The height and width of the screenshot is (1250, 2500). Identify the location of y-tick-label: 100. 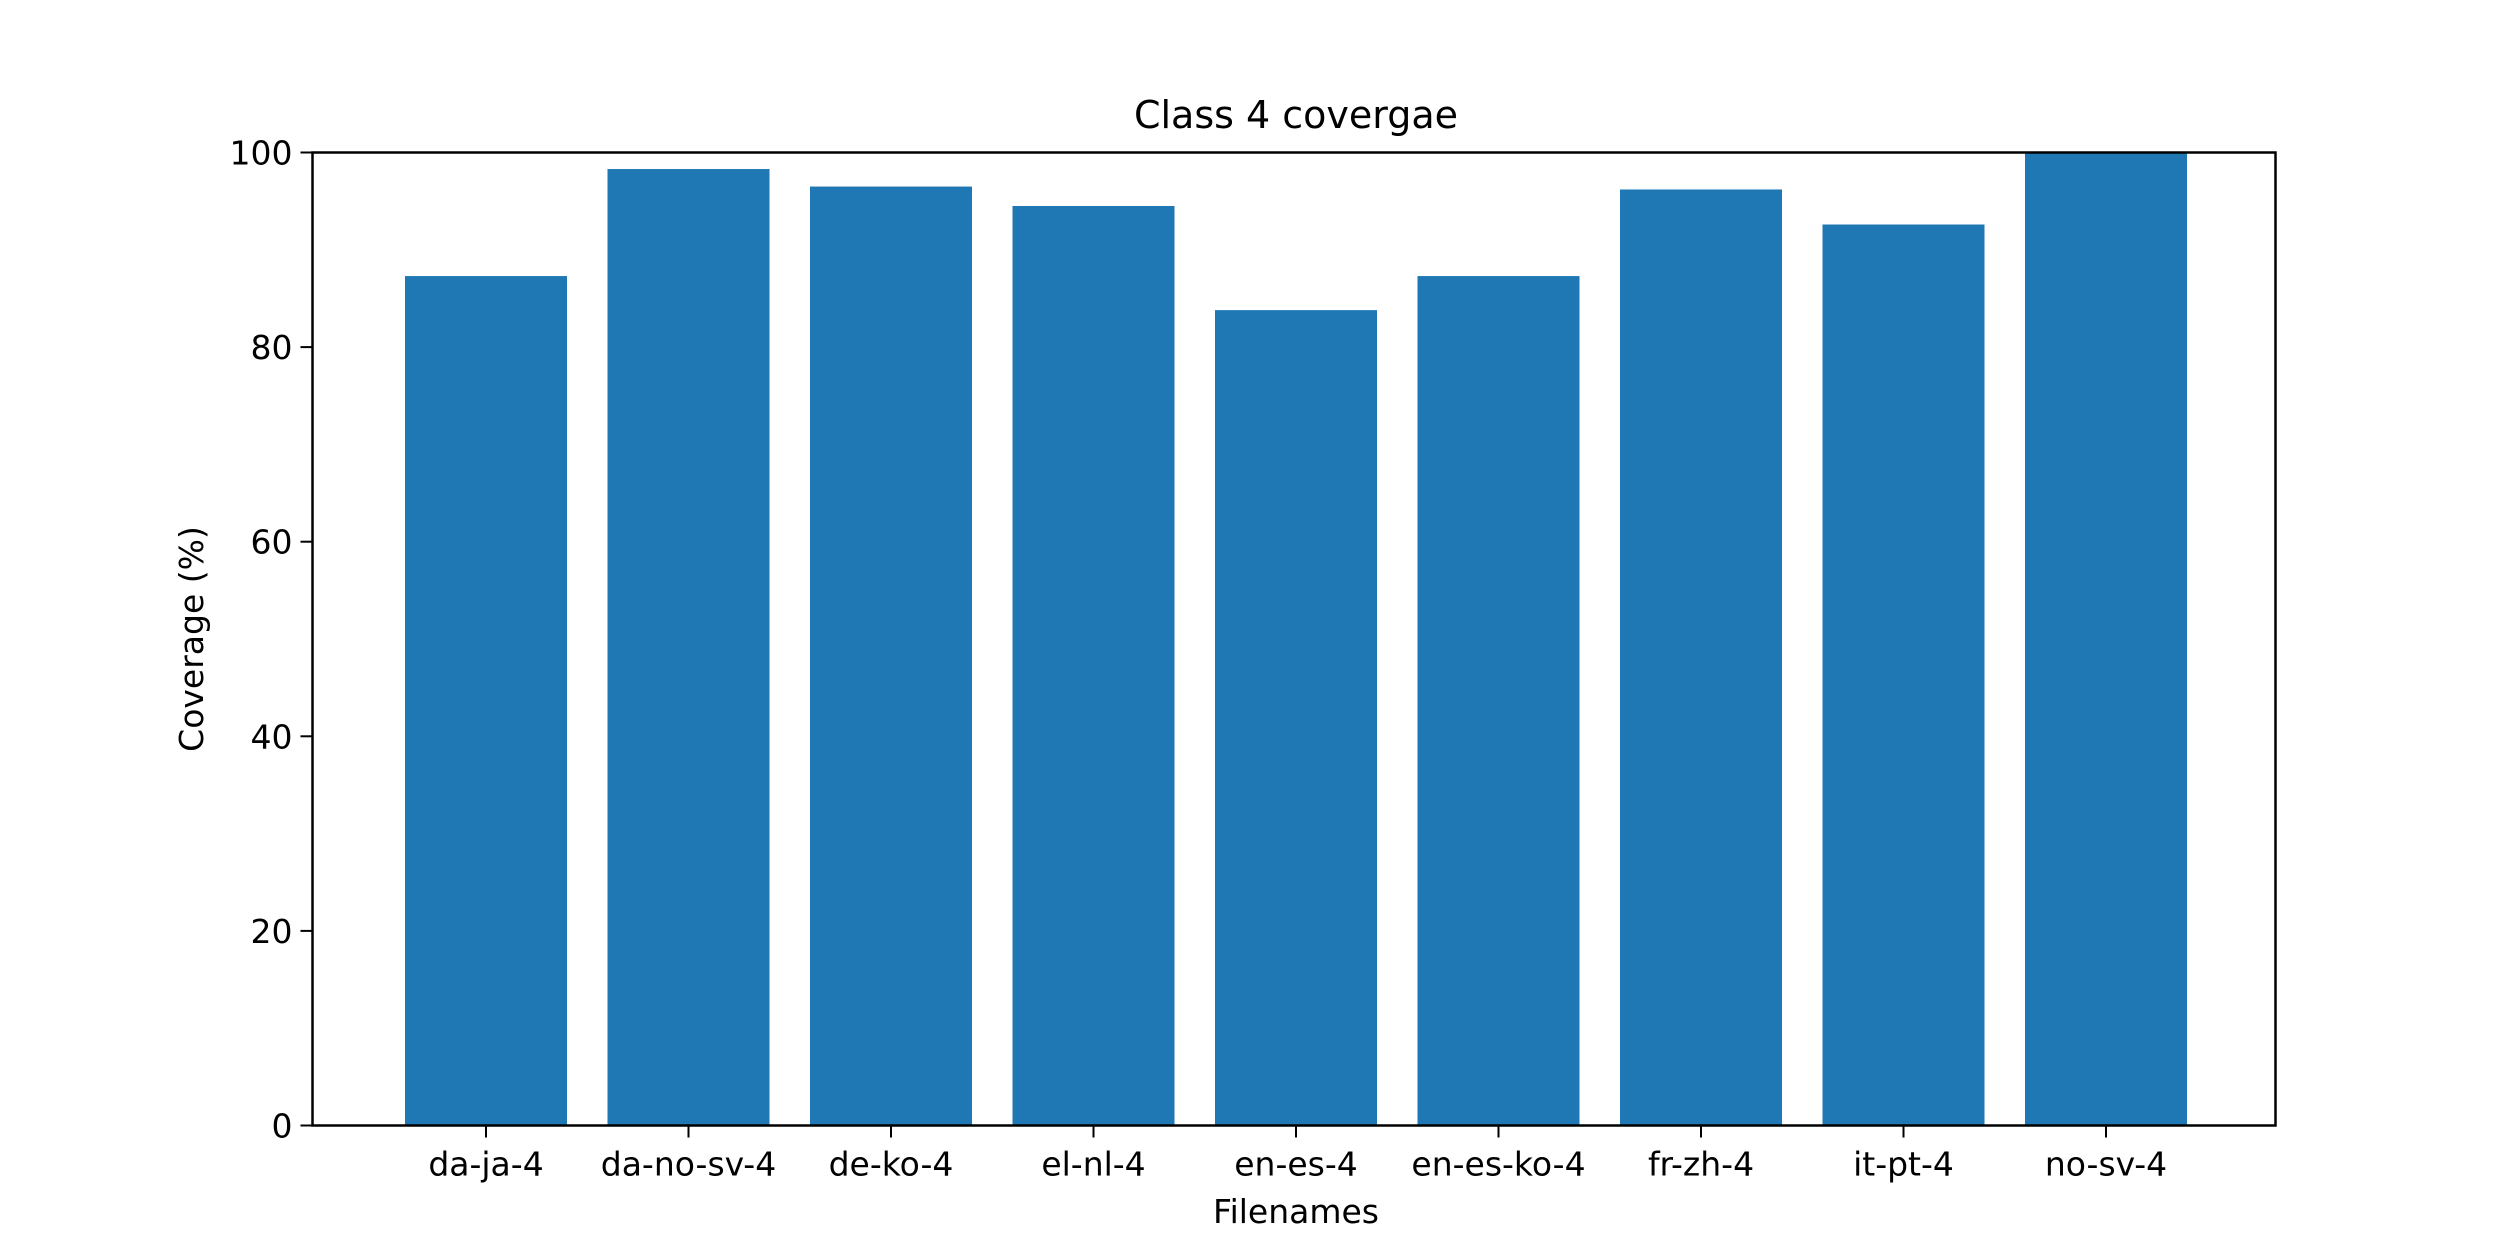
(261, 153).